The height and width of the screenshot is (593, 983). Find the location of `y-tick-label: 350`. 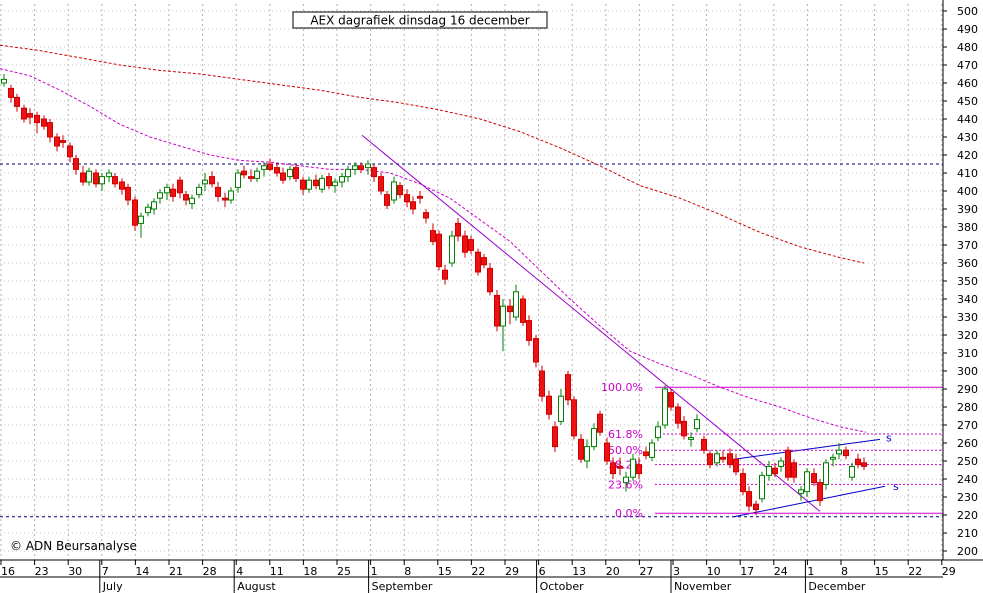

y-tick-label: 350 is located at coordinates (967, 281).